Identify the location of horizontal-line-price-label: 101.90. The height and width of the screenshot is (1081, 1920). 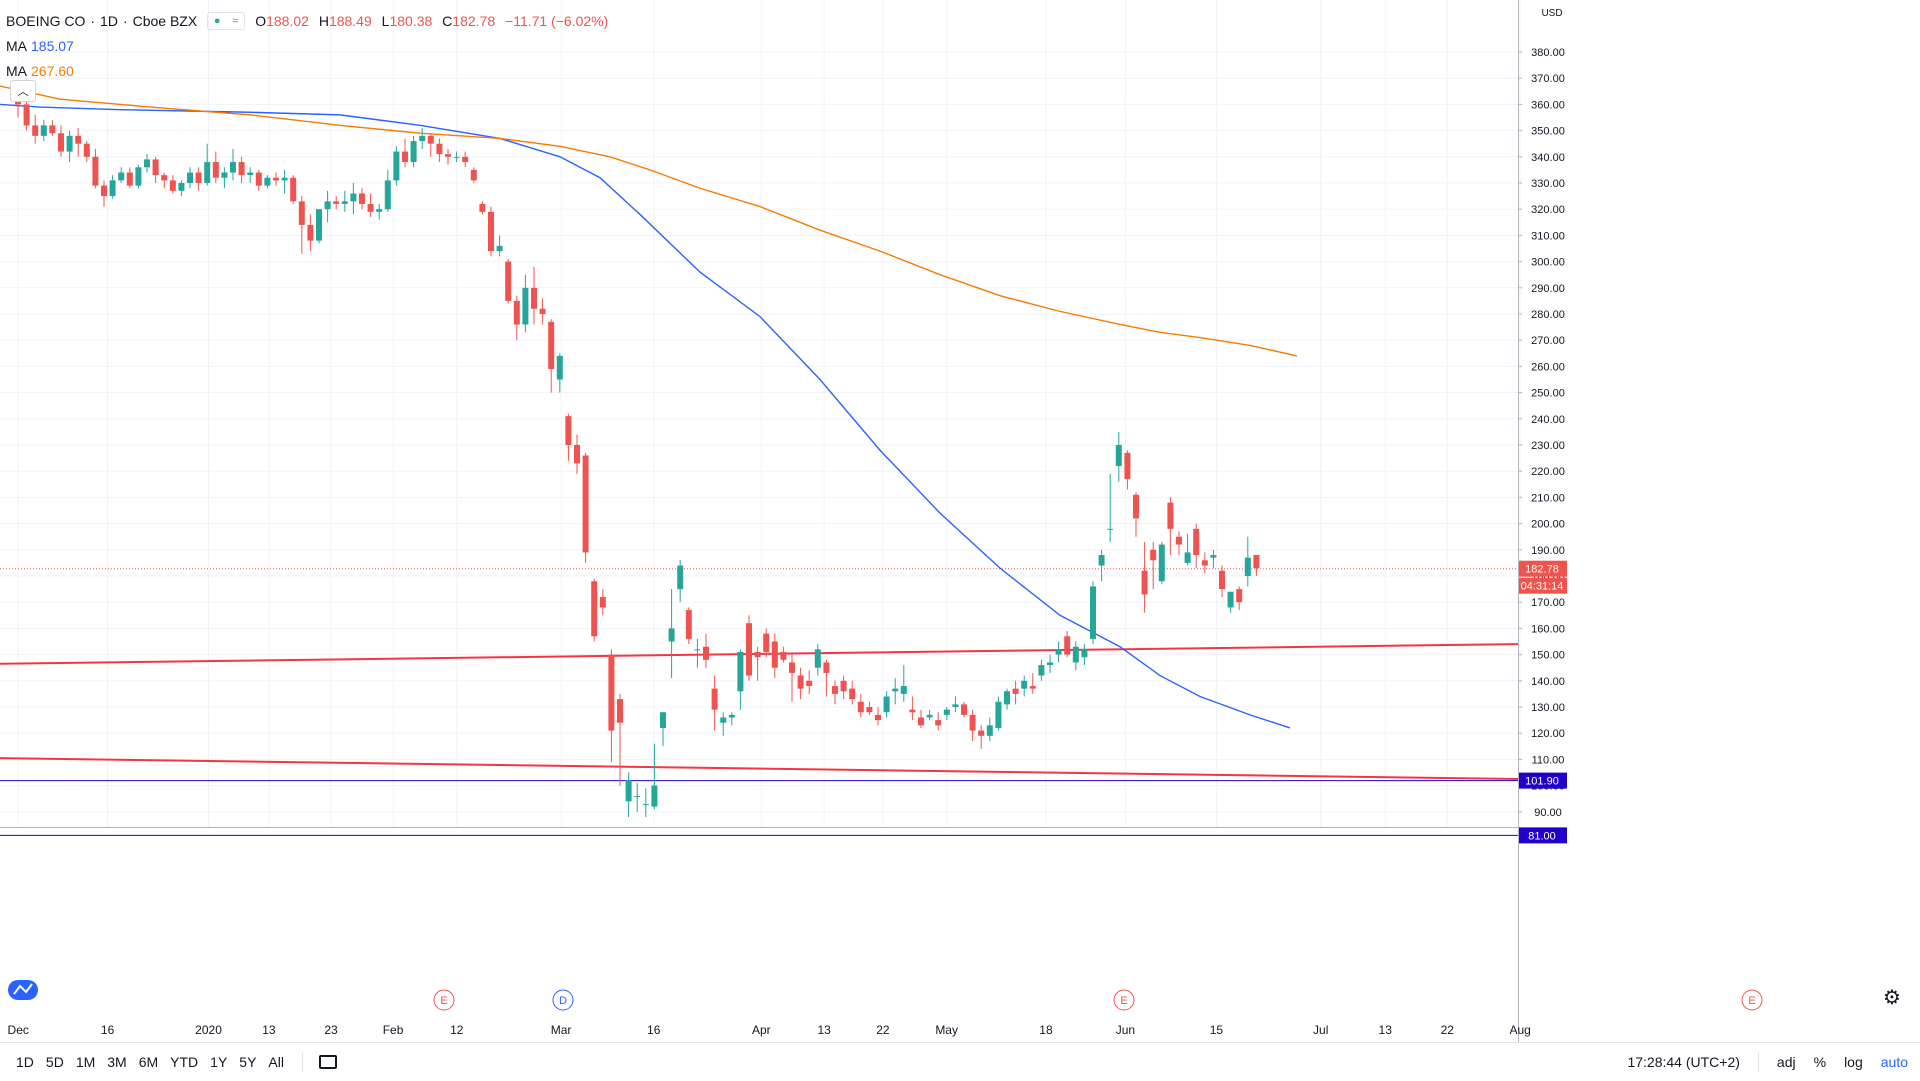
(1542, 782).